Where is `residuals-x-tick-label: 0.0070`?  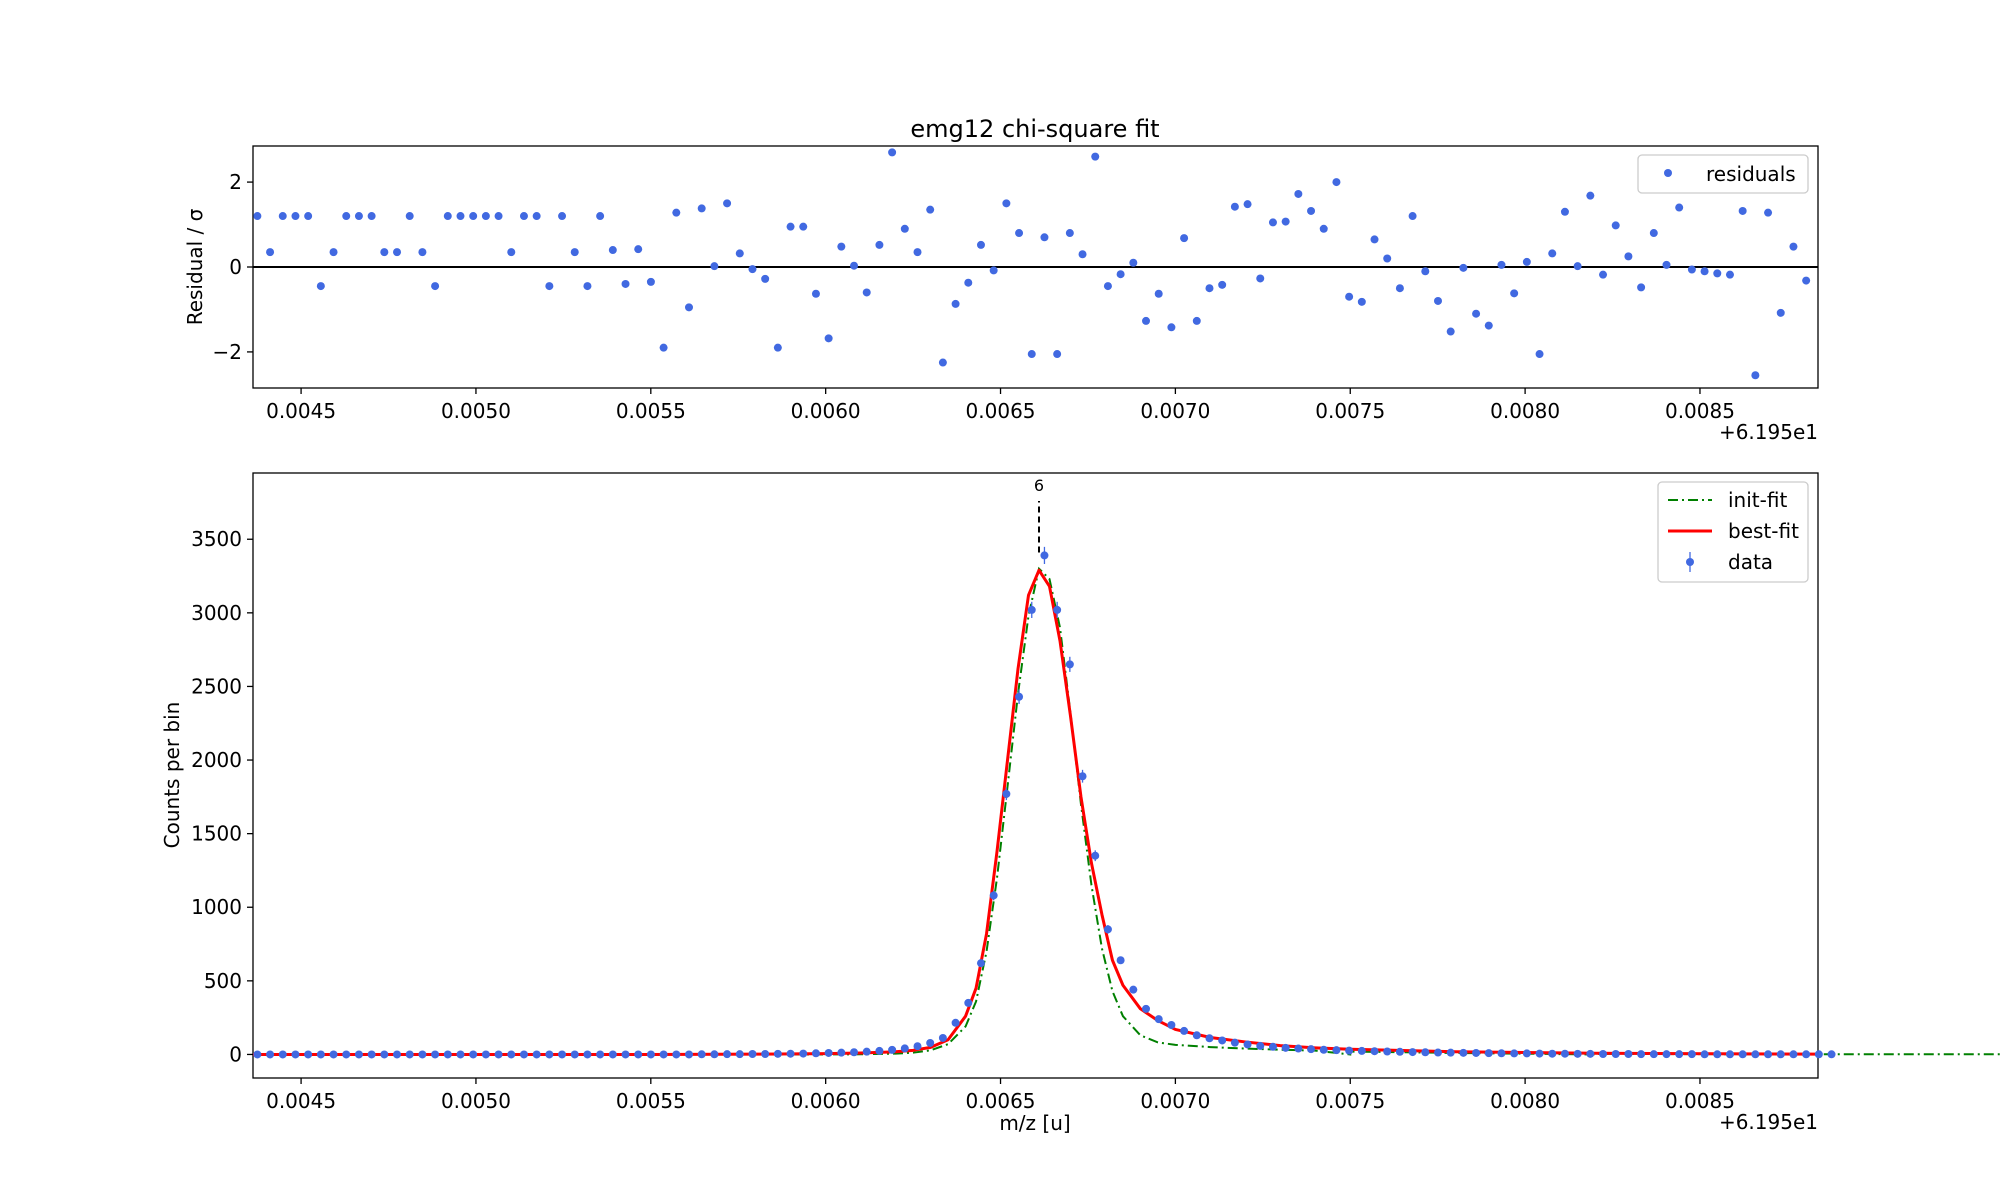
residuals-x-tick-label: 0.0070 is located at coordinates (1175, 411).